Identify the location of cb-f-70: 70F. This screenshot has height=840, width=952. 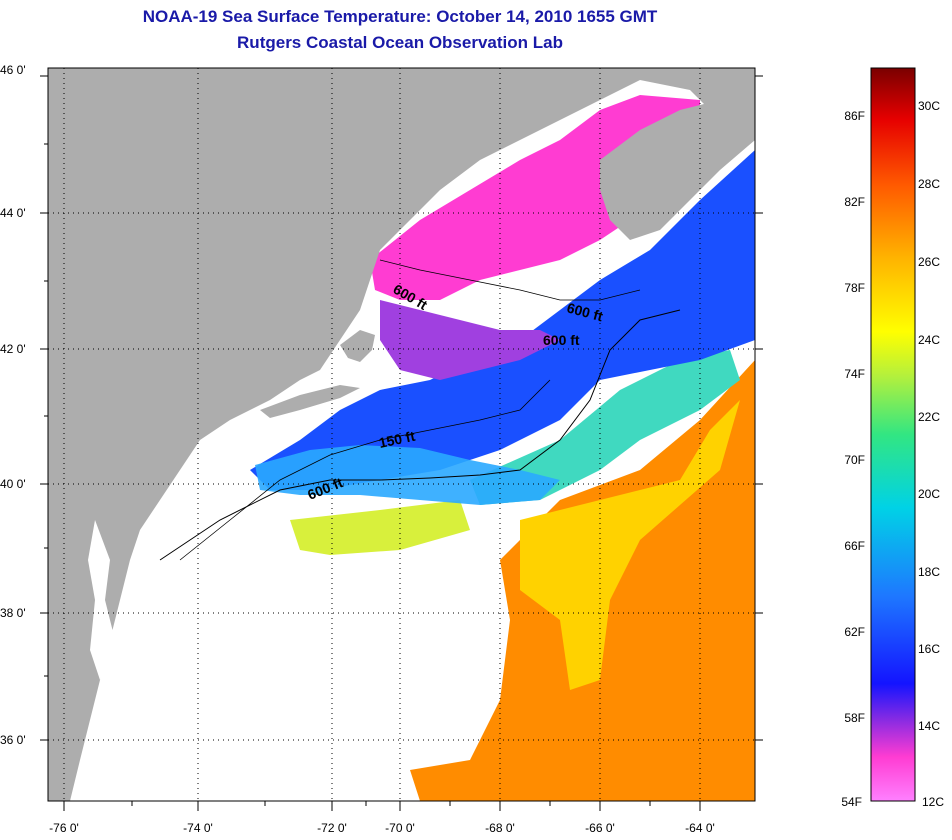
(854, 460).